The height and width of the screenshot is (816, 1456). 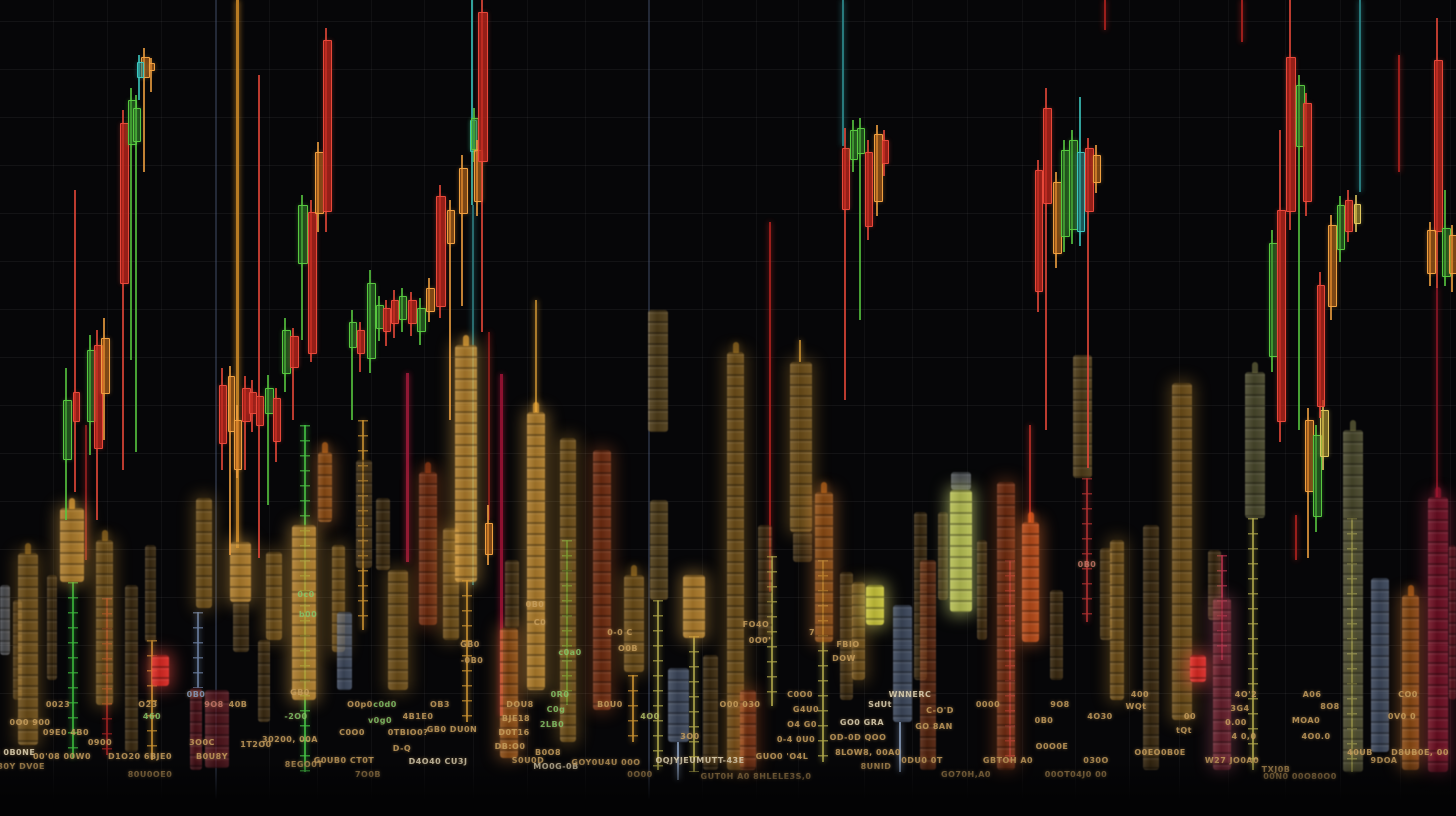 What do you see at coordinates (1060, 704) in the screenshot?
I see `glyph-label: 9O8` at bounding box center [1060, 704].